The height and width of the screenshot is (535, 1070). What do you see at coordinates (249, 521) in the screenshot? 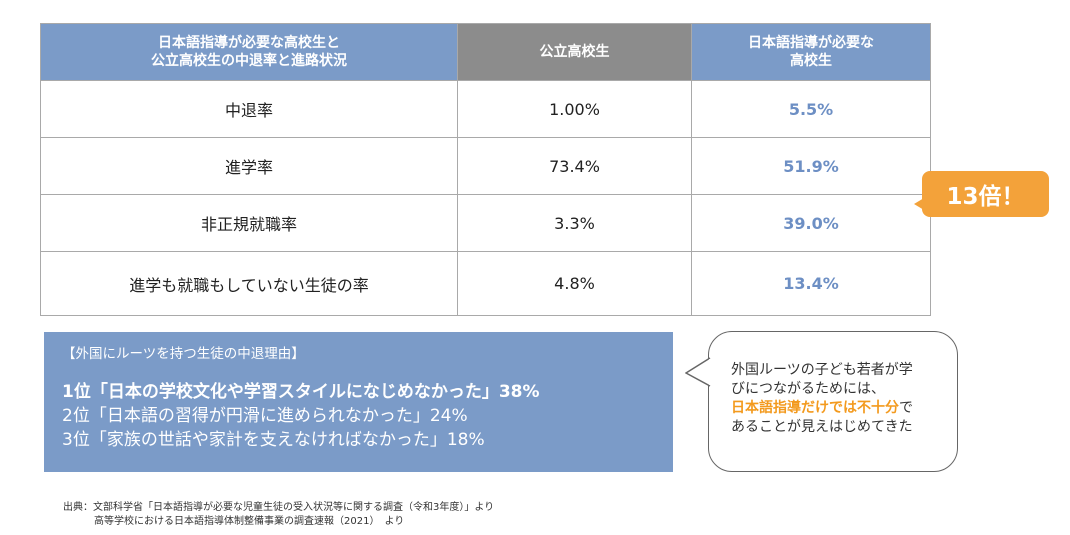
I see `source-line2: 高等学校における日本語指導体制整備事業の調査速報（2021） より` at bounding box center [249, 521].